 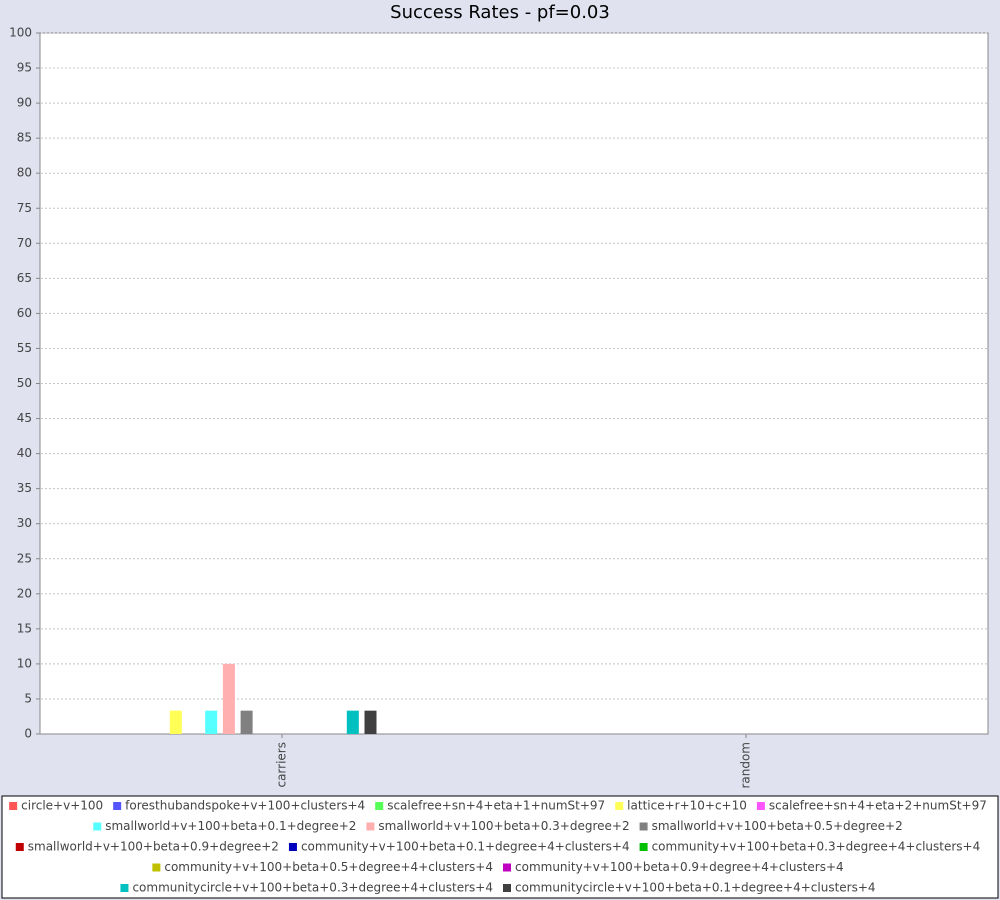 What do you see at coordinates (24, 558) in the screenshot?
I see `y-tick-label: 25` at bounding box center [24, 558].